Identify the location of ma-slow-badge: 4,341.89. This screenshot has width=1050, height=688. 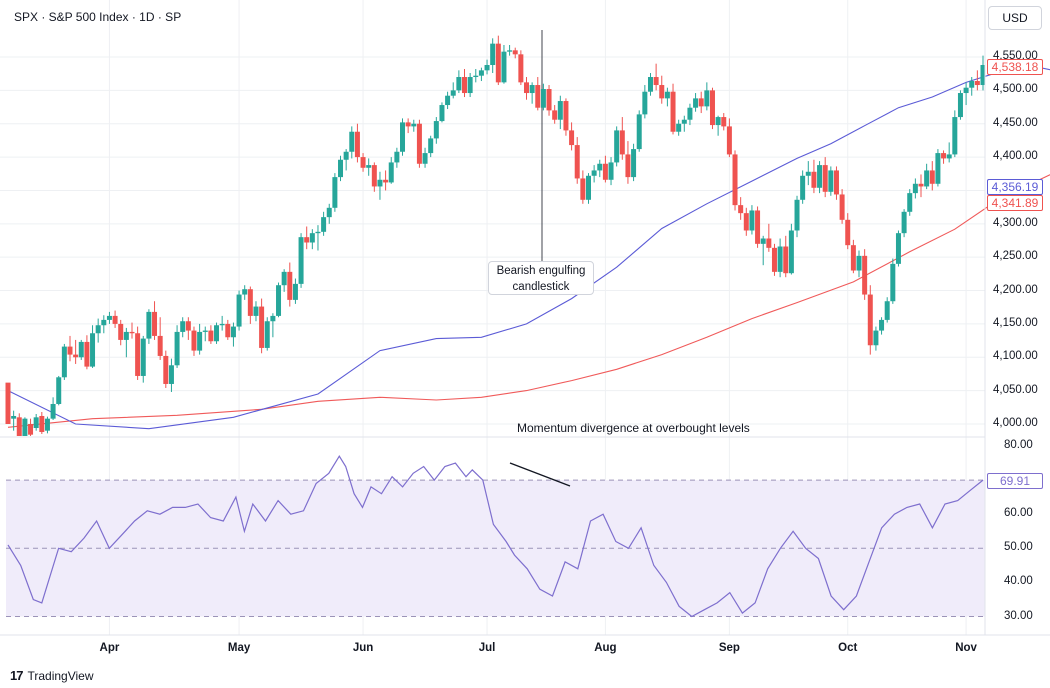
(1015, 203).